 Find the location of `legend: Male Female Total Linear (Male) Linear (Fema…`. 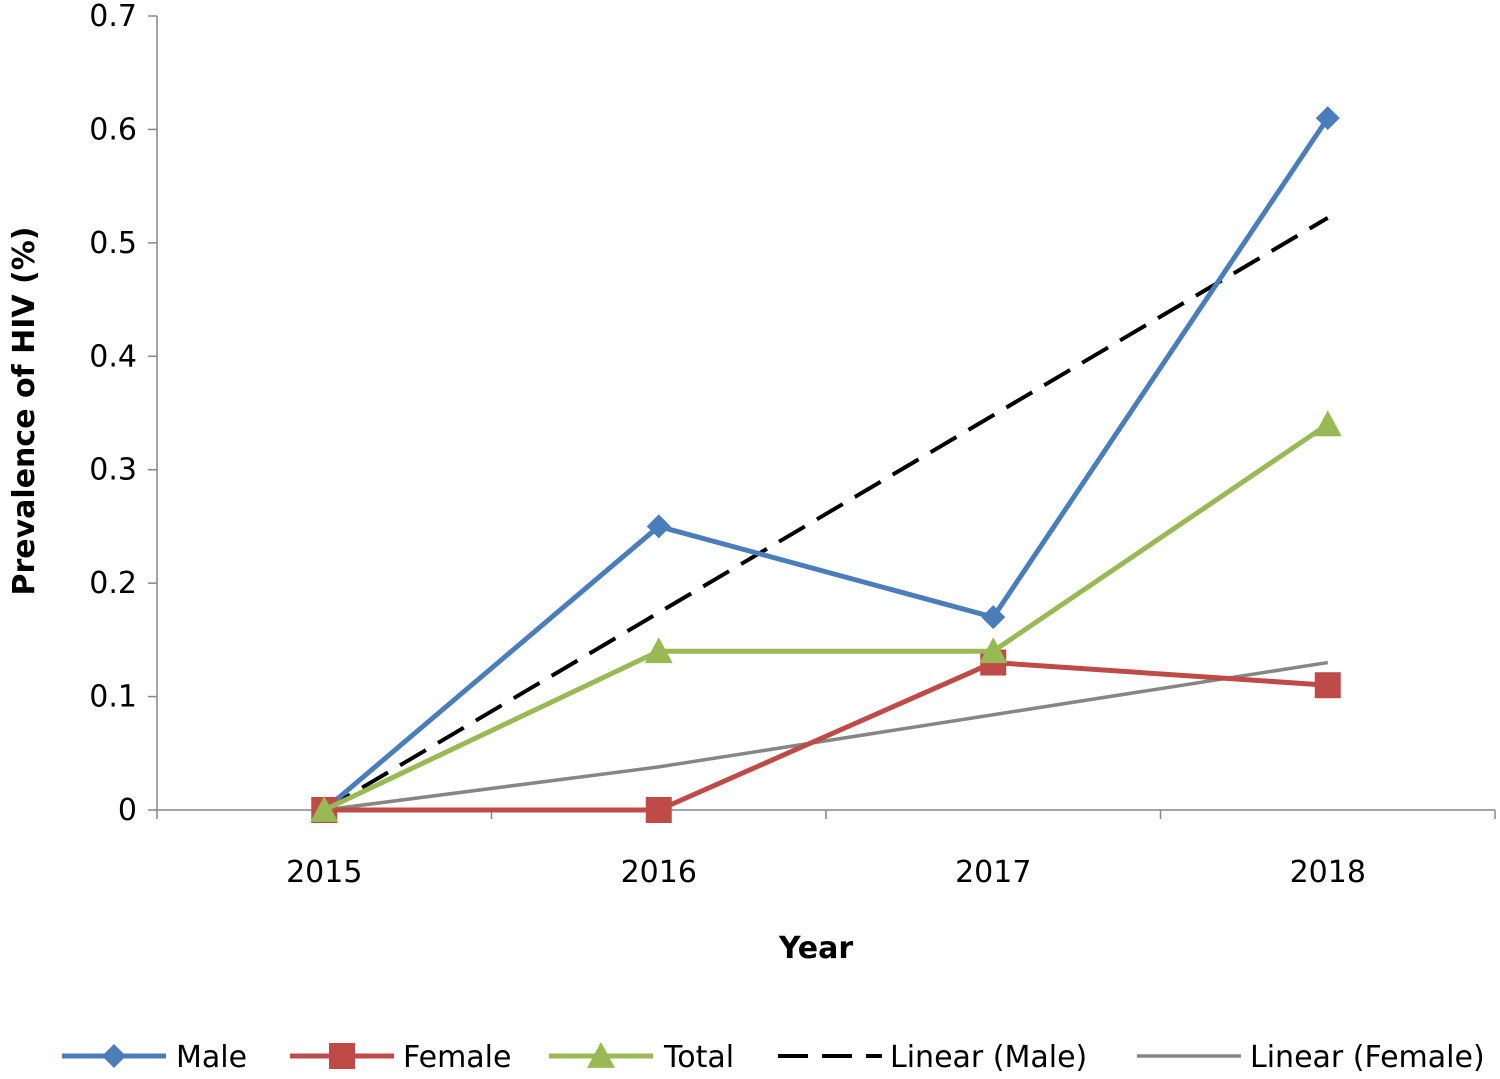

legend: Male Female Total Linear (Male) Linear (Fema… is located at coordinates (773, 1057).